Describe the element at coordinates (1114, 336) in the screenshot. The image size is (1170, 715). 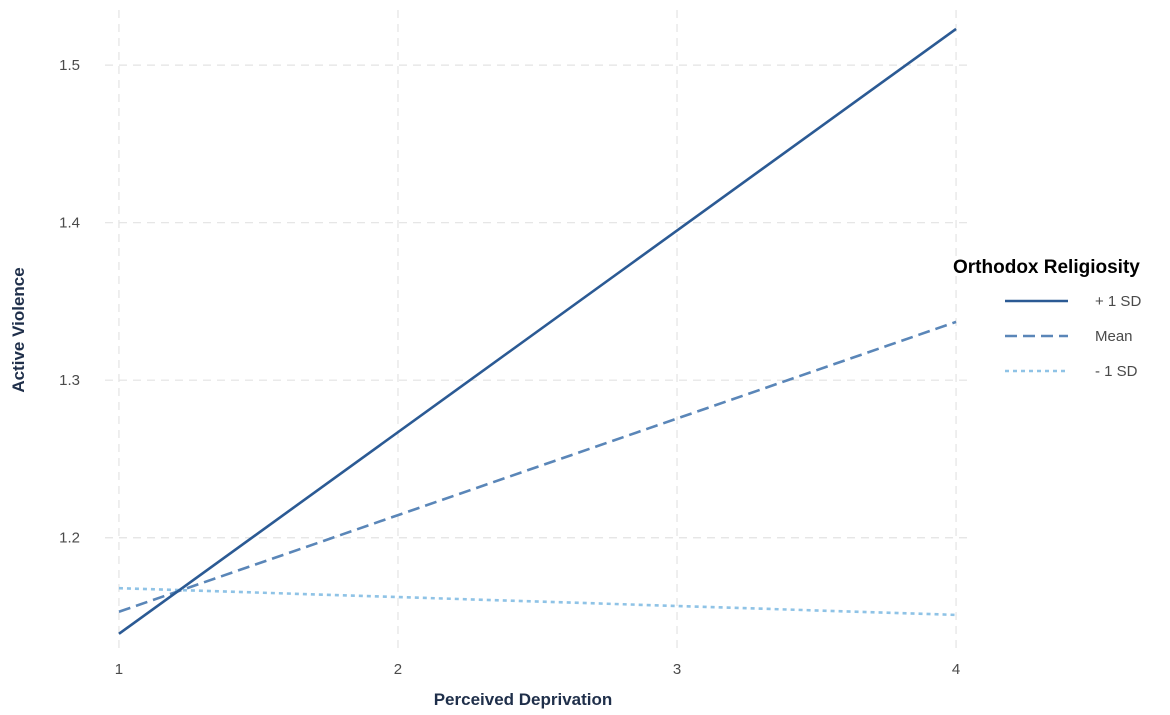
I see `legend-label: Mean` at that location.